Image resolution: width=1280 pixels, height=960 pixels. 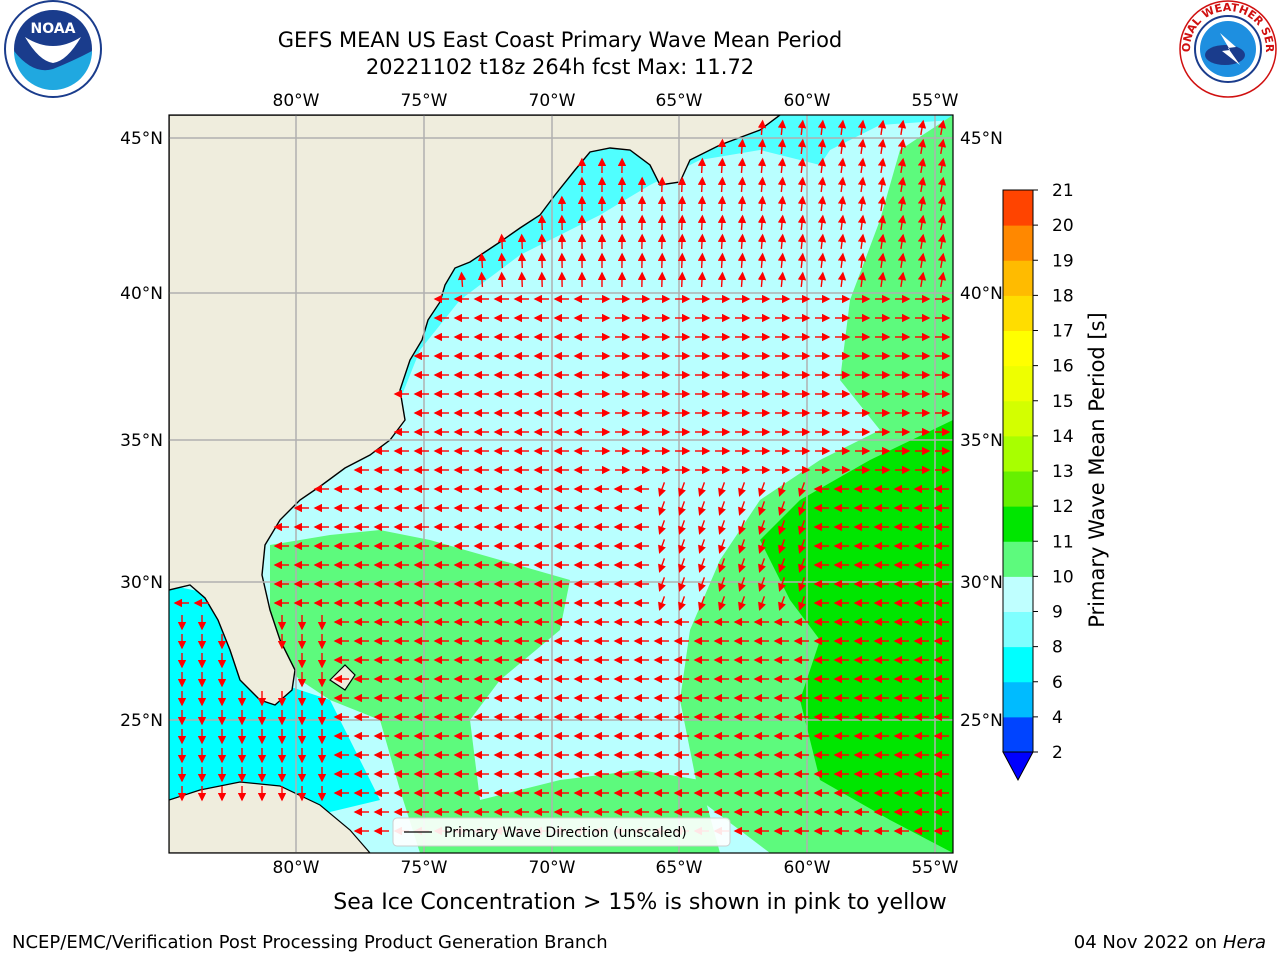 I want to click on colorbar-tick-label: 19, so click(x=1063, y=261).